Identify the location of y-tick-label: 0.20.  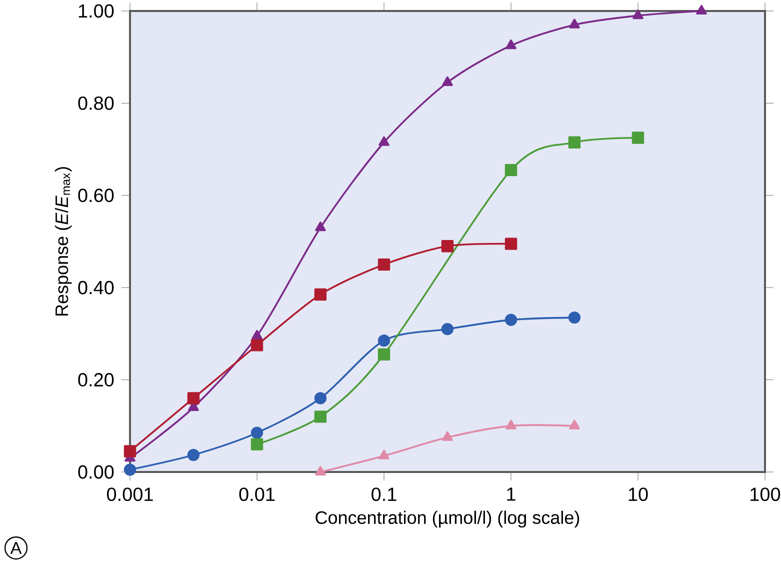
(96, 380).